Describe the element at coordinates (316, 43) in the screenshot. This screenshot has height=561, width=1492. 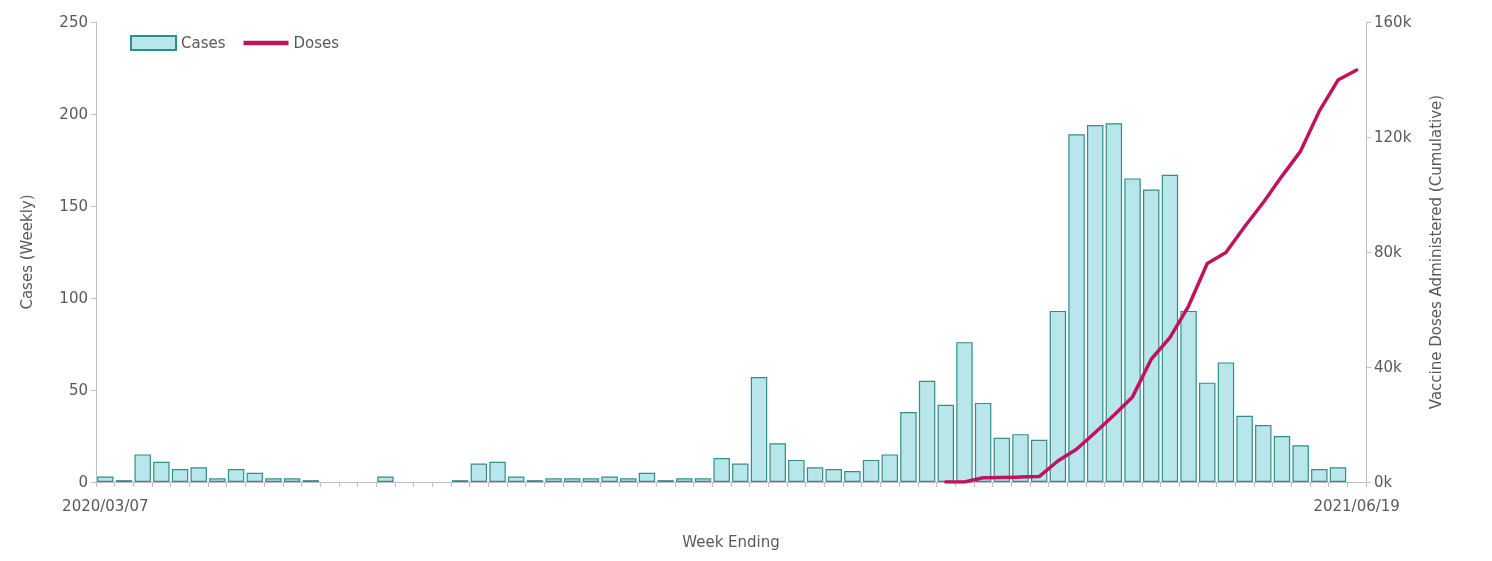
I see `legend-label: Doses` at that location.